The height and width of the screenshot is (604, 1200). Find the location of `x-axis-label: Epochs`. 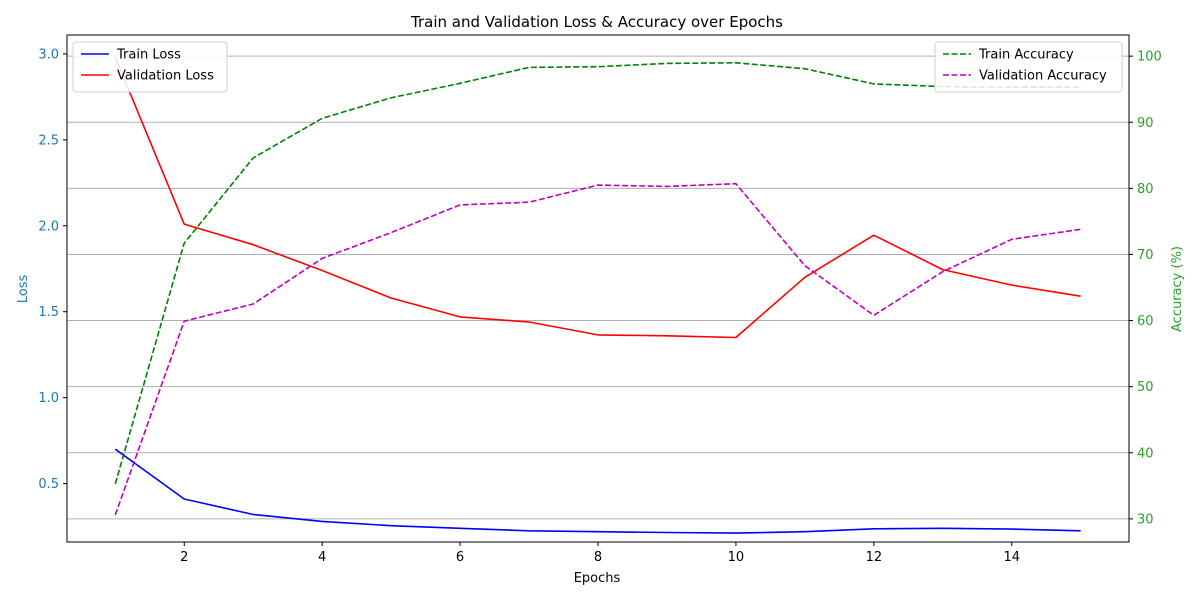

x-axis-label: Epochs is located at coordinates (597, 578).